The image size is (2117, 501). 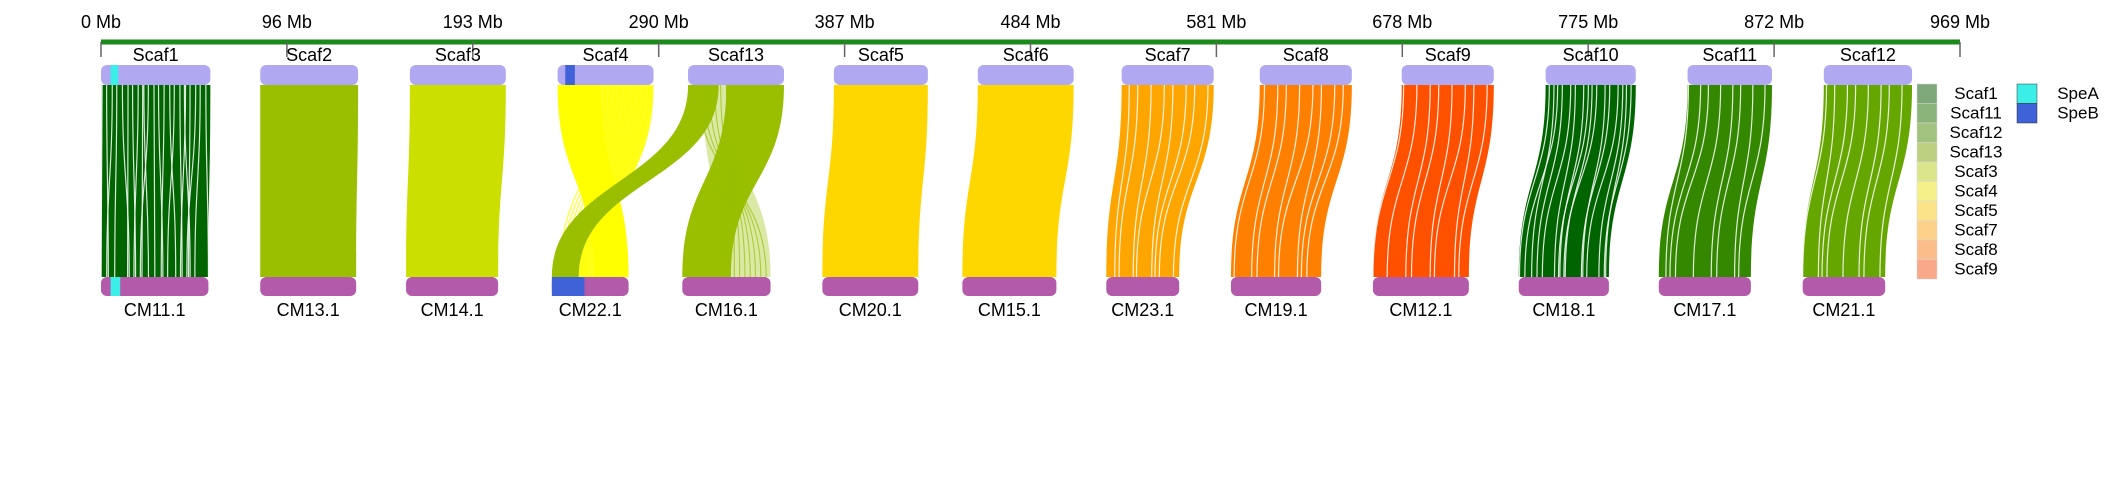 I want to click on scaffold-label: Scaf7, so click(x=1168, y=55).